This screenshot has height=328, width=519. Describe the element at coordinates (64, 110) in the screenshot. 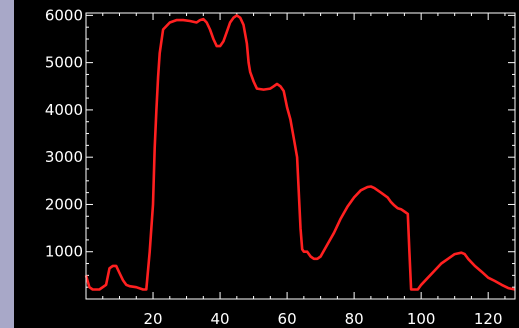

I see `y-tick-label: 4000` at that location.